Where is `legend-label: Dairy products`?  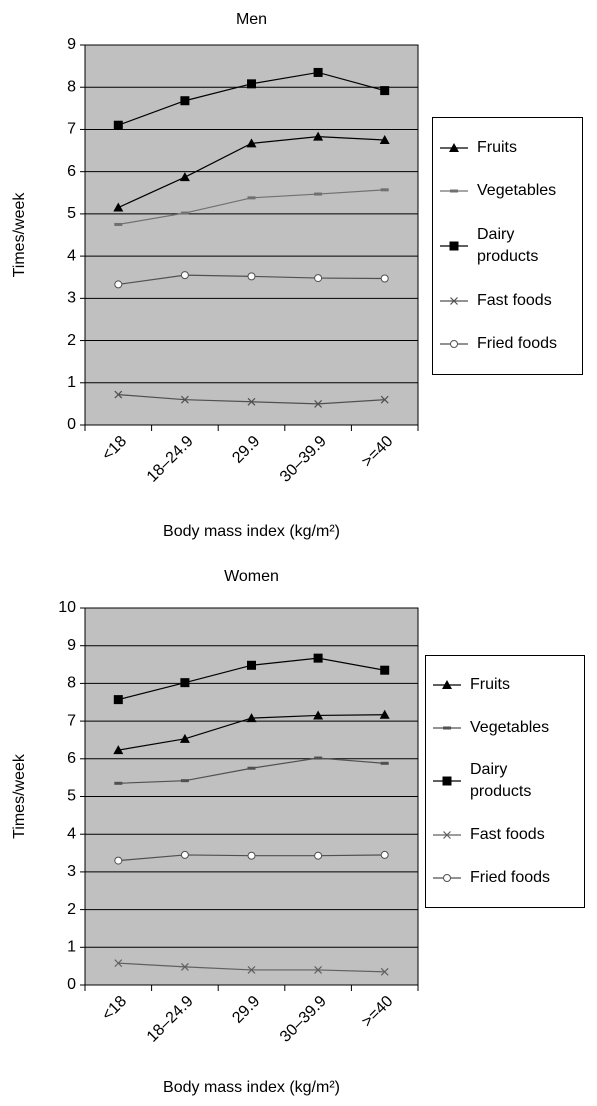
legend-label: Dairy products is located at coordinates (501, 781).